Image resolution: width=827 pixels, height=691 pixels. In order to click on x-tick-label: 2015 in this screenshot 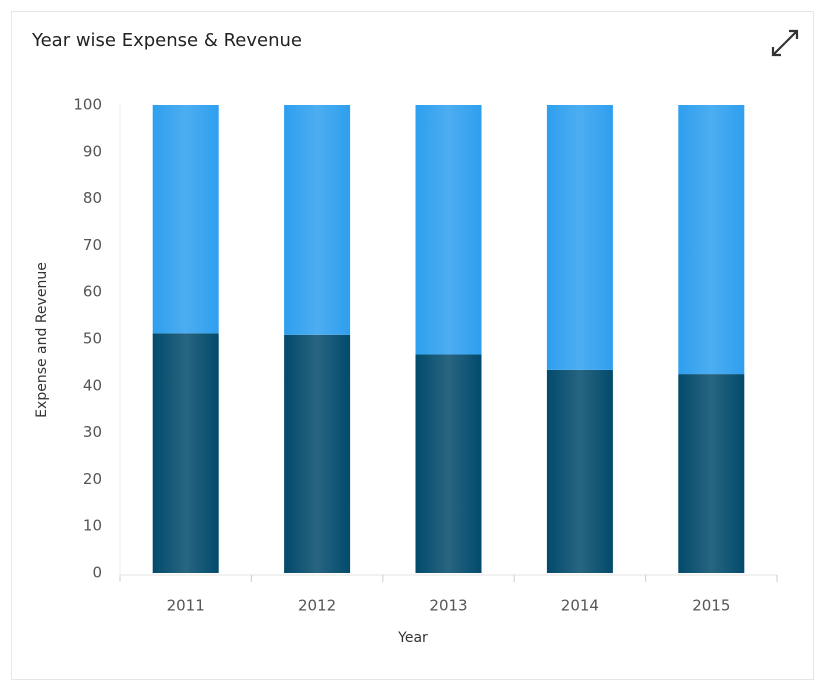, I will do `click(711, 606)`.